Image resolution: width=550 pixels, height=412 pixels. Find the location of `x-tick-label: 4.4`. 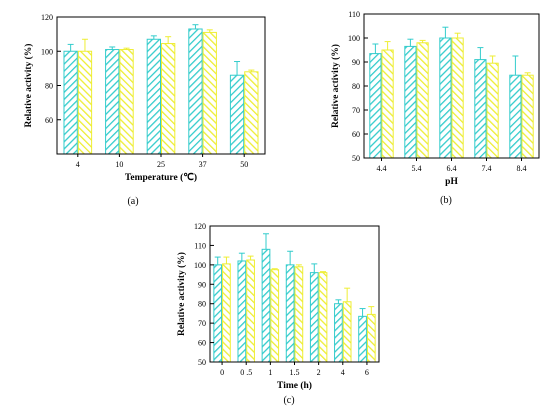

x-tick-label: 4.4 is located at coordinates (382, 168).